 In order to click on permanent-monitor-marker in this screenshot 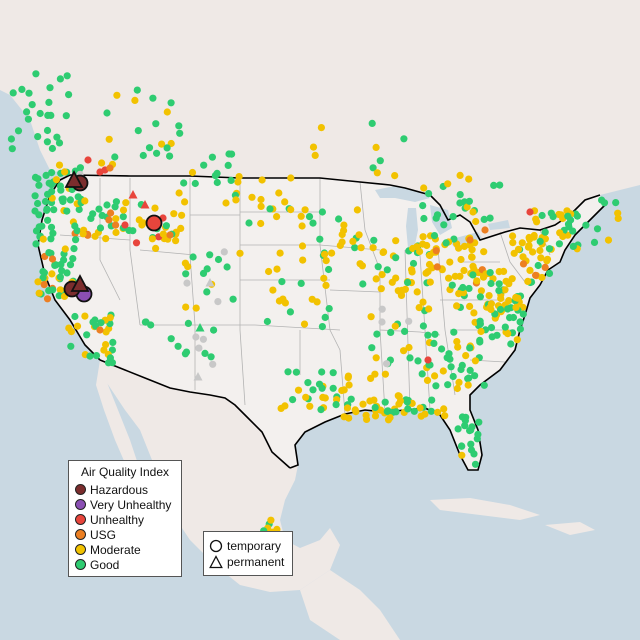, I will do `click(145, 204)`.